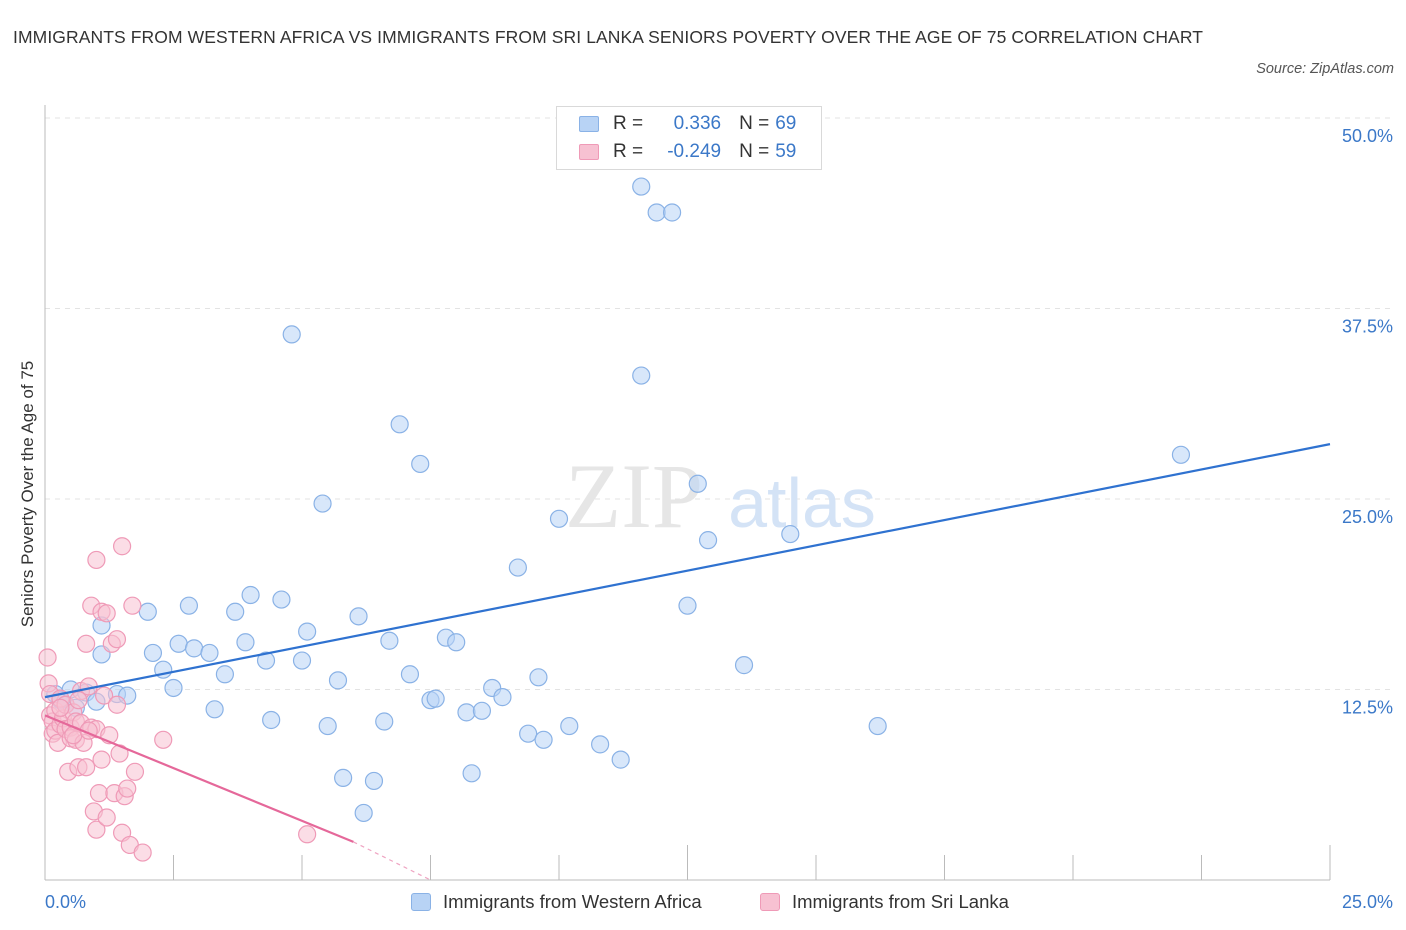 The width and height of the screenshot is (1406, 930). Describe the element at coordinates (689, 138) in the screenshot. I see `correlation-legend: R = 0.336 N = 69 R = -0.249 N = 59` at that location.